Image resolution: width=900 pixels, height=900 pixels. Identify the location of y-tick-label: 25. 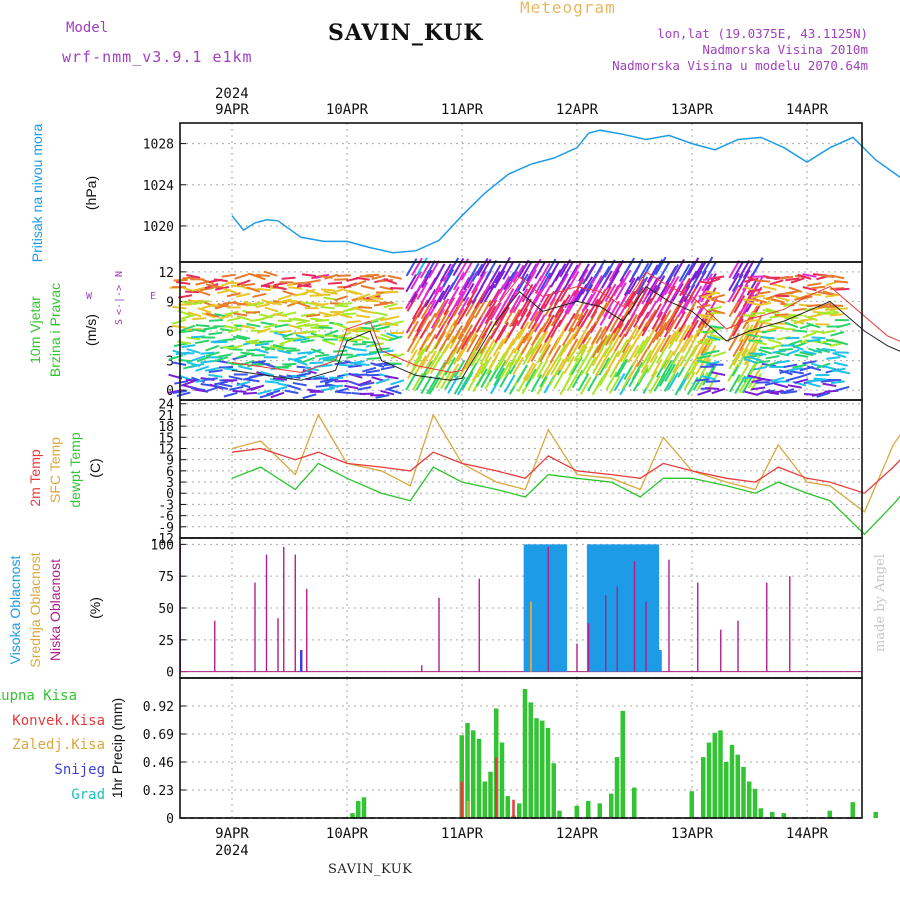
(166, 641).